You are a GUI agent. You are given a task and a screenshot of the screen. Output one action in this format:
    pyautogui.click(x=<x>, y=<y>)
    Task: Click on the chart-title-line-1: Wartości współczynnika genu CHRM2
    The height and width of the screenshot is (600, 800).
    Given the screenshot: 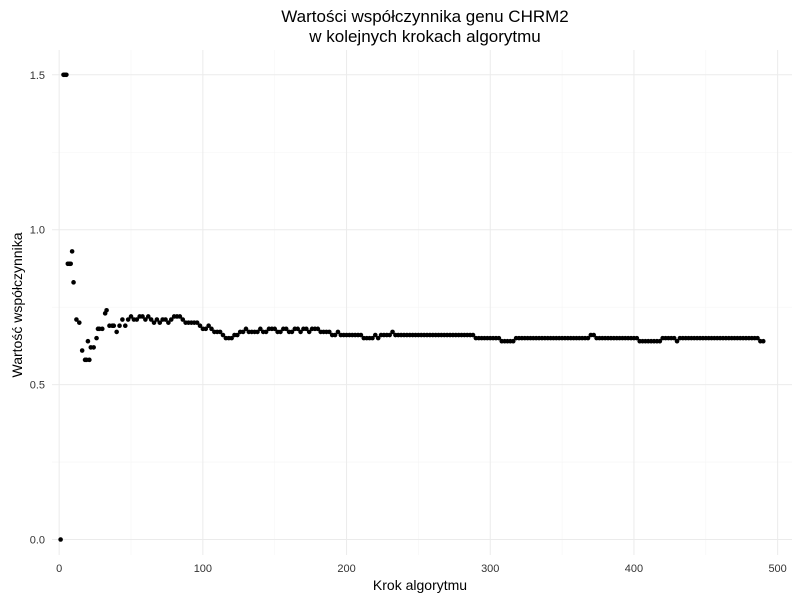 What is the action you would take?
    pyautogui.click(x=425, y=16)
    